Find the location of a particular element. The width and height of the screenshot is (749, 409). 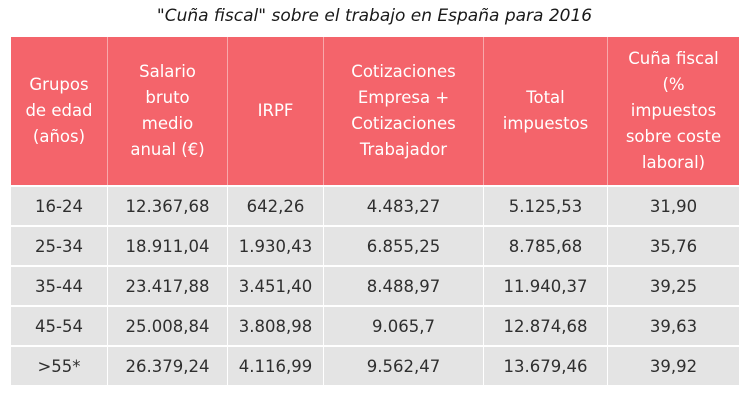

cell-salary: 26.379,24 is located at coordinates (167, 365).